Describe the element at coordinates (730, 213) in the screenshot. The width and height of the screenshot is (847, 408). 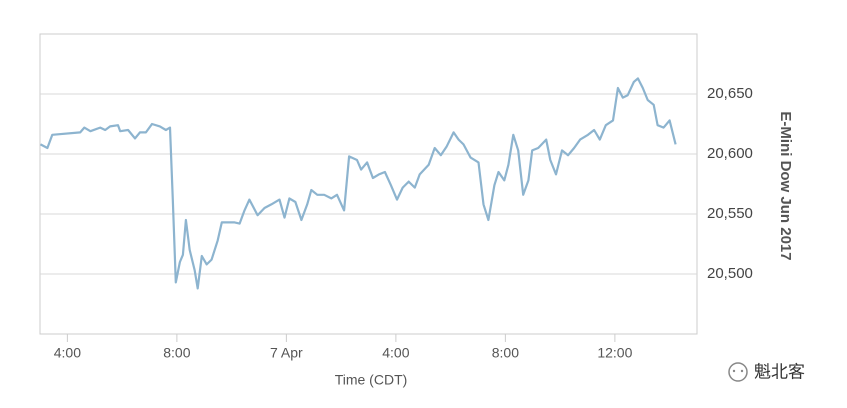
I see `y-tick-label: 20,550` at that location.